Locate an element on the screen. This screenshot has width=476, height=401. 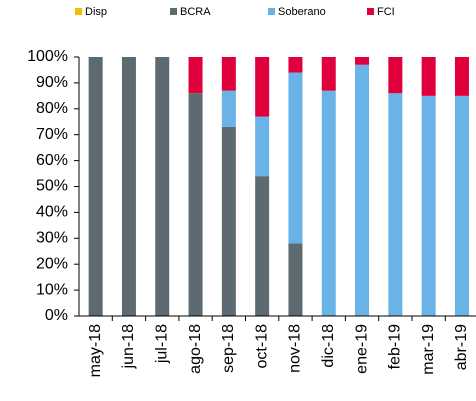
legend-label: Disp is located at coordinates (96, 12).